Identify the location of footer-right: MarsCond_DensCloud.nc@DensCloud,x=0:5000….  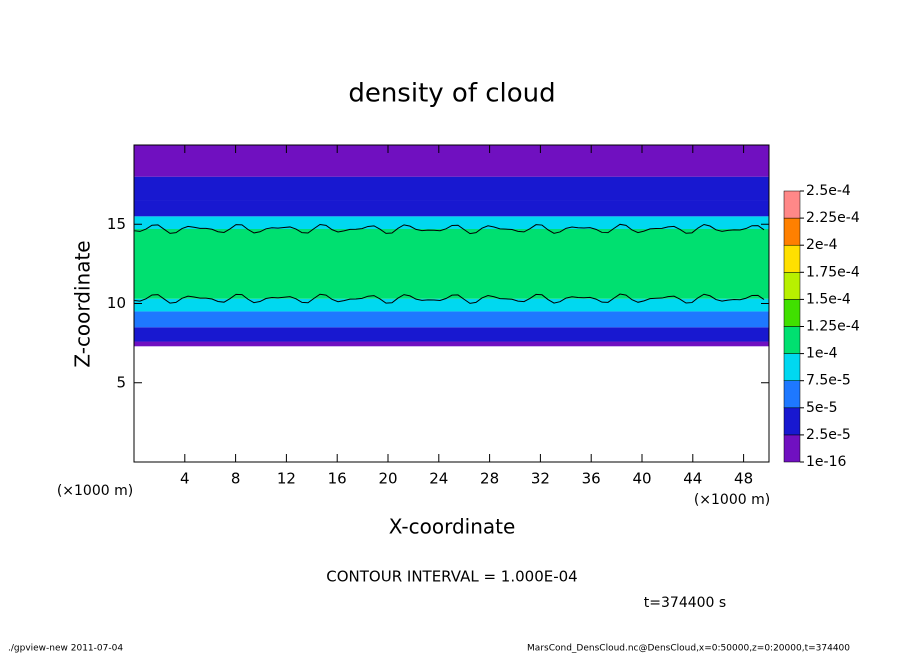
(688, 649).